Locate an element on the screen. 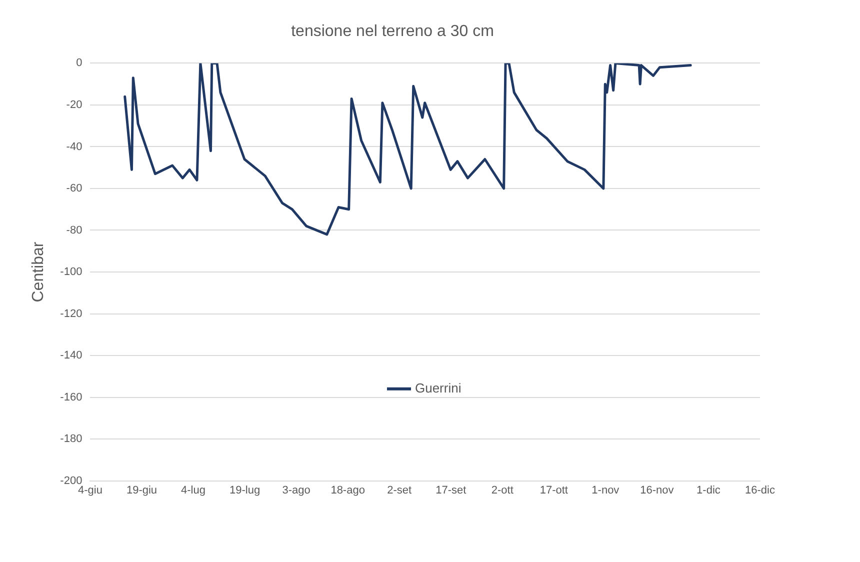  y-tick-label: 0 is located at coordinates (79, 63).